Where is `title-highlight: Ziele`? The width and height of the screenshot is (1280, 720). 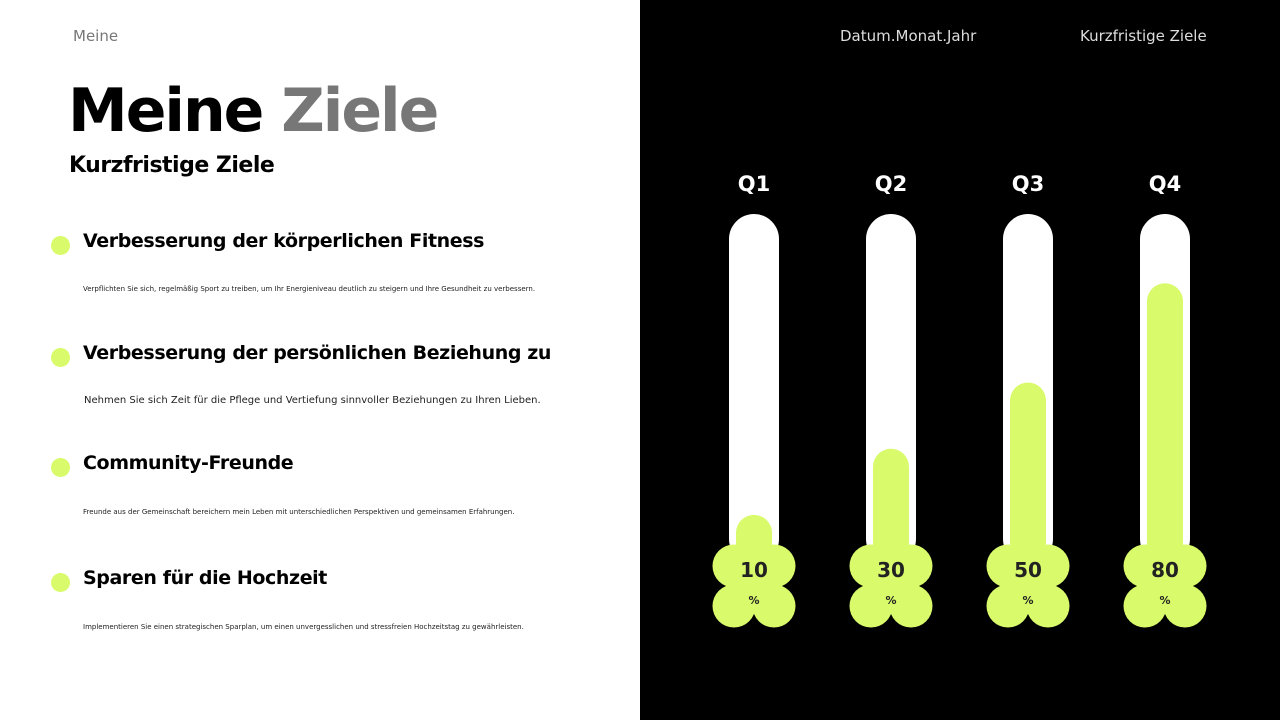
title-highlight: Ziele is located at coordinates (360, 111).